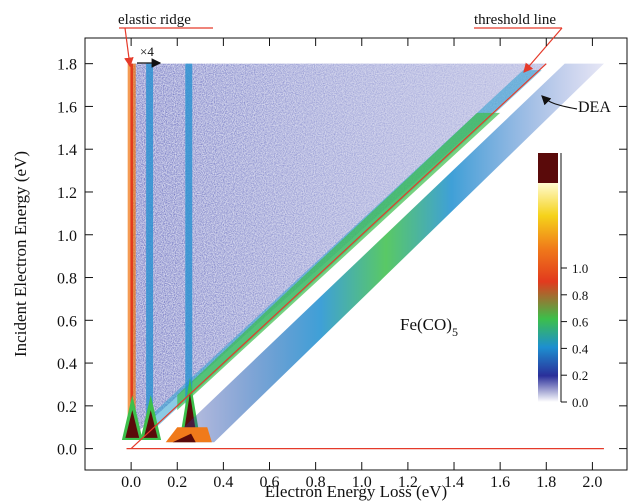 Image resolution: width=638 pixels, height=504 pixels. I want to click on ridge-core, so click(131, 250).